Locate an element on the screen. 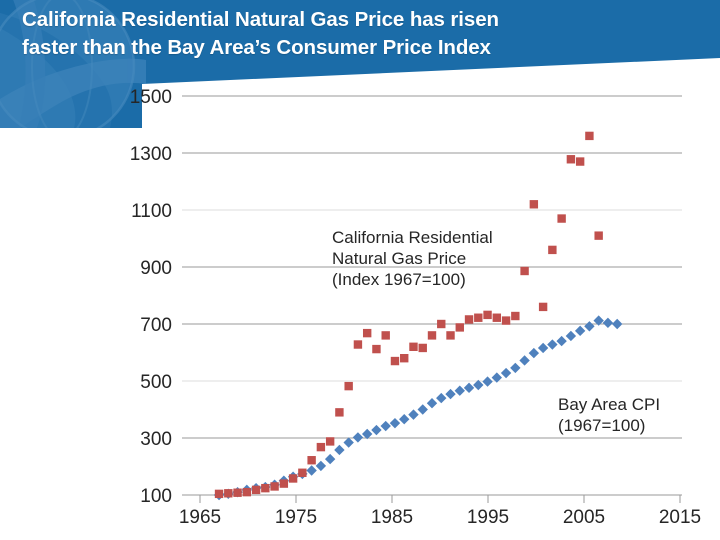 The width and height of the screenshot is (720, 540). cpi-annotation-line2: (1967=100) is located at coordinates (601, 425).